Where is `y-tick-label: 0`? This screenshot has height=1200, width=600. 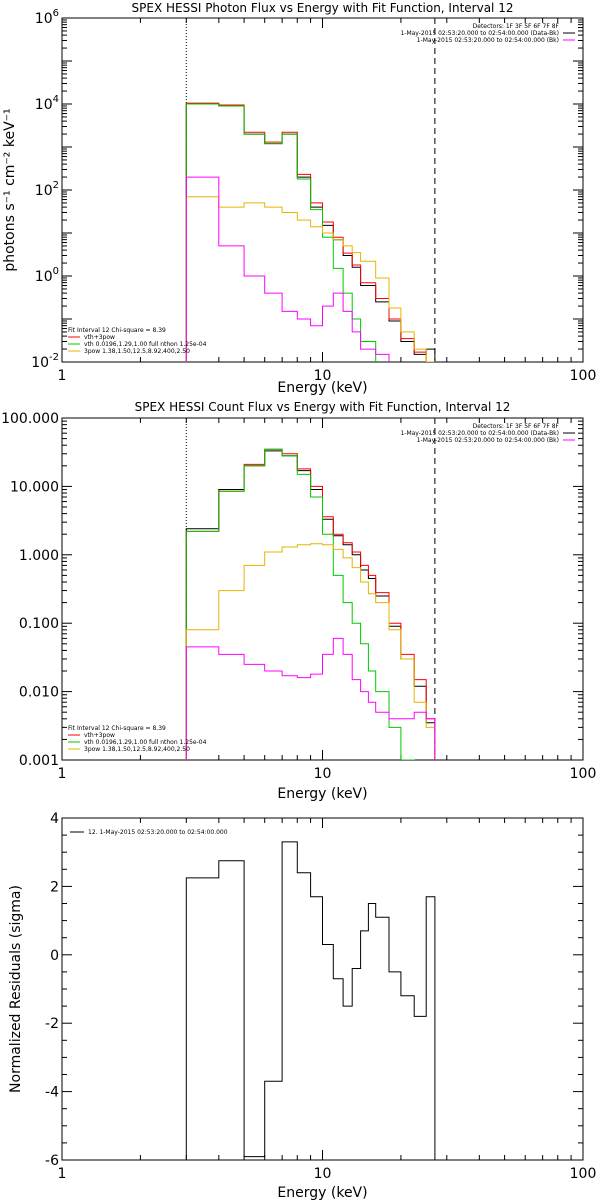
y-tick-label: 0 is located at coordinates (54, 956).